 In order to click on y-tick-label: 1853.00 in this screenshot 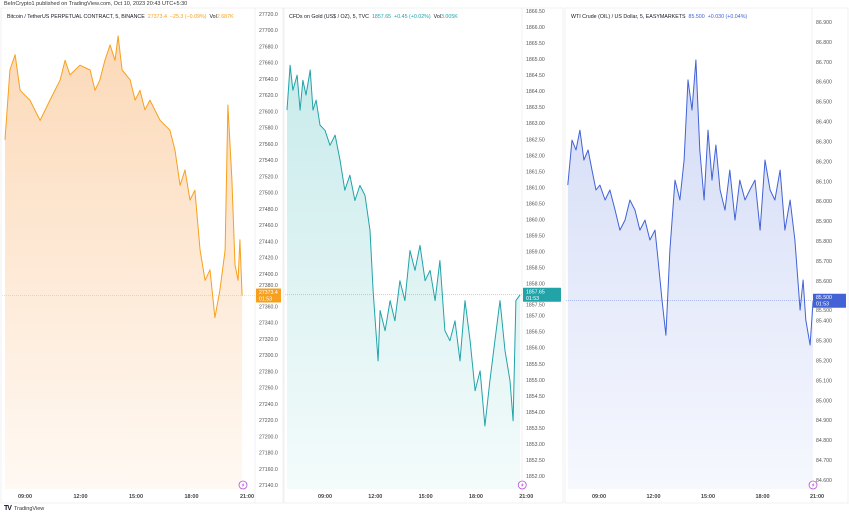, I will do `click(535, 445)`.